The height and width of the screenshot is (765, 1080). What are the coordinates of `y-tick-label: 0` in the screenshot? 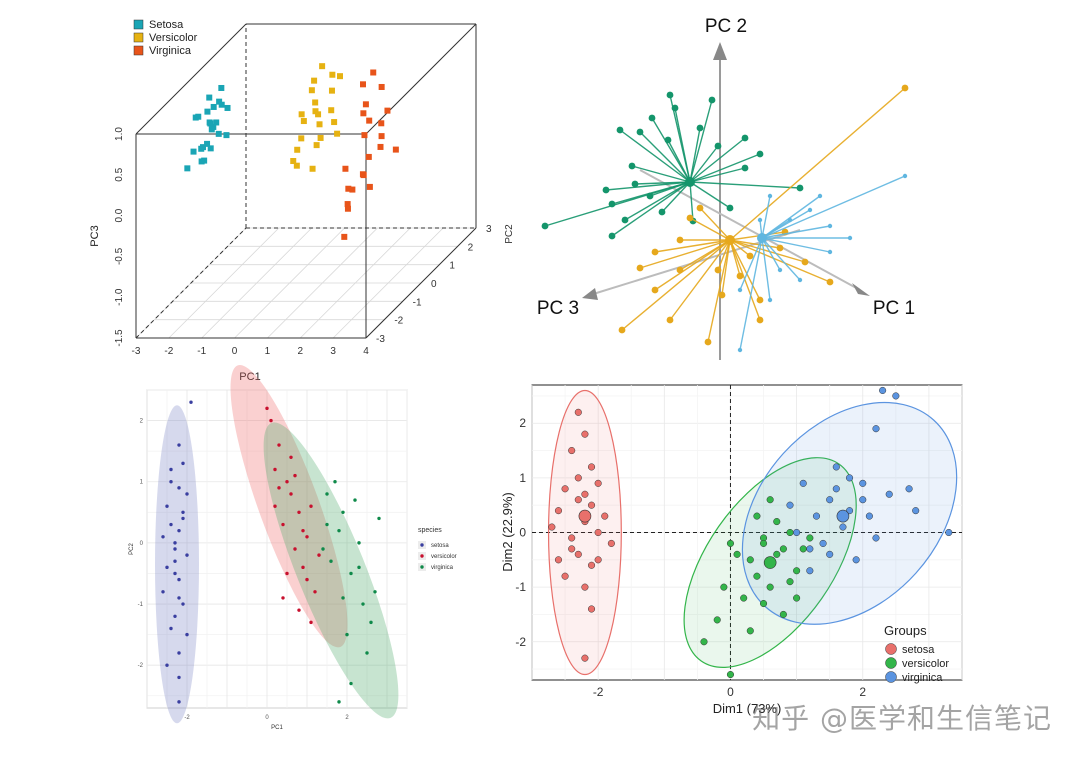 It's located at (434, 284).